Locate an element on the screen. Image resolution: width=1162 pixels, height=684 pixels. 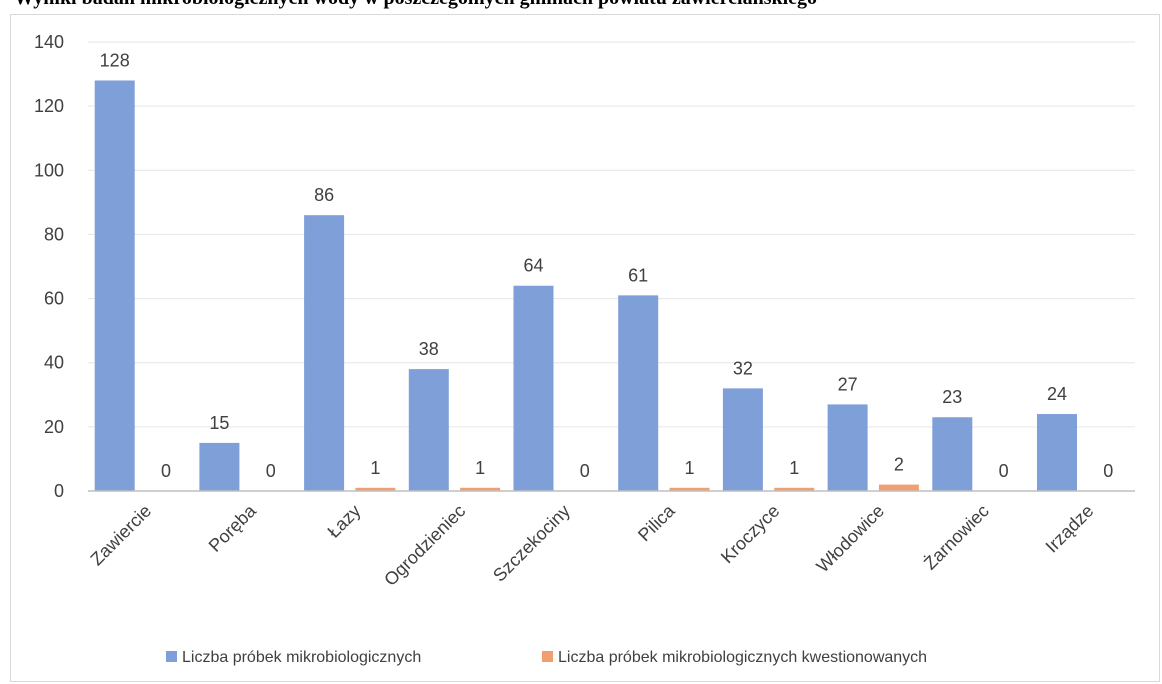
data-label: 128 is located at coordinates (115, 60).